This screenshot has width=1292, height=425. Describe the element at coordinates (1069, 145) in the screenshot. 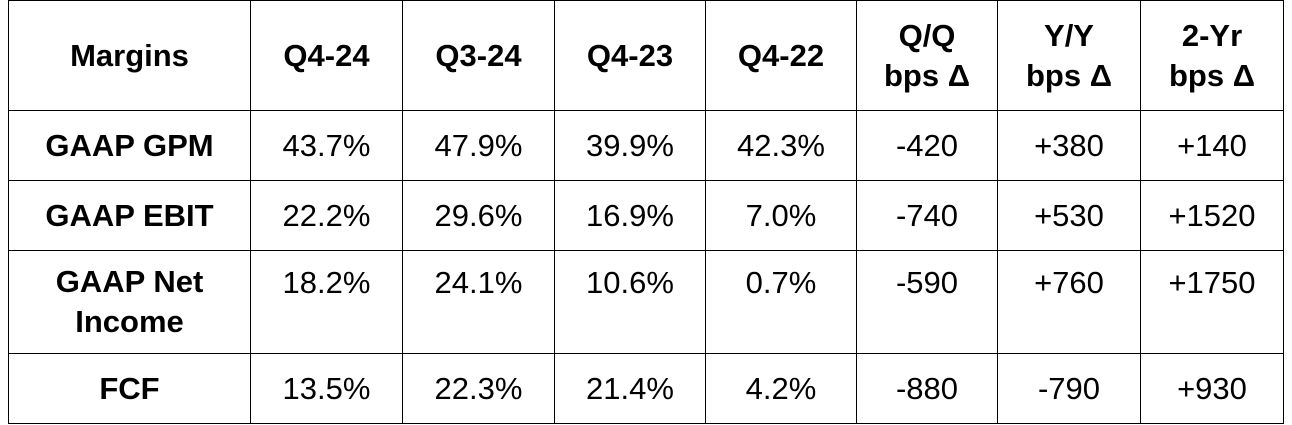

I see `cell-gaap-gpm-yy: +380` at that location.